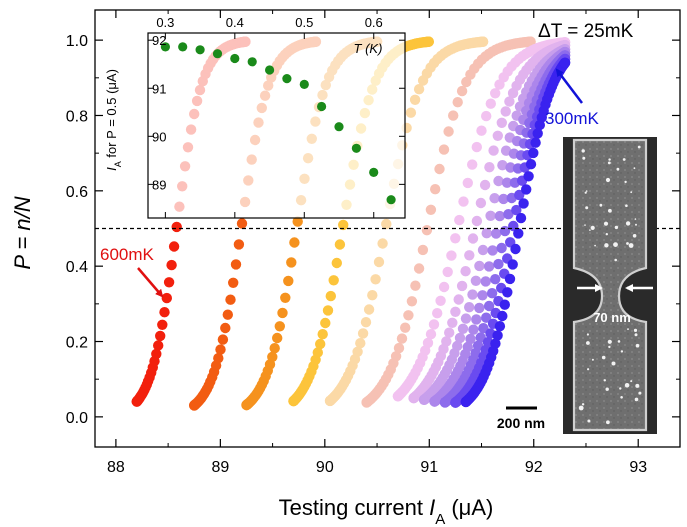 The image size is (687, 527). What do you see at coordinates (610, 285) in the screenshot?
I see `grain-dots` at bounding box center [610, 285].